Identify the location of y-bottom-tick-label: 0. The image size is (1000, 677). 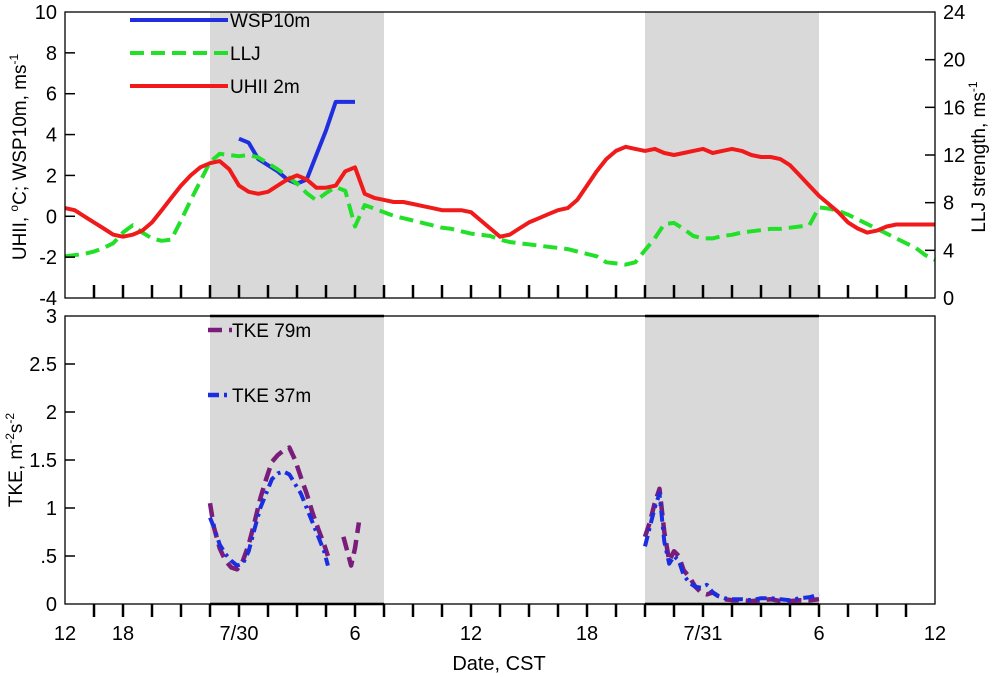
(51, 605).